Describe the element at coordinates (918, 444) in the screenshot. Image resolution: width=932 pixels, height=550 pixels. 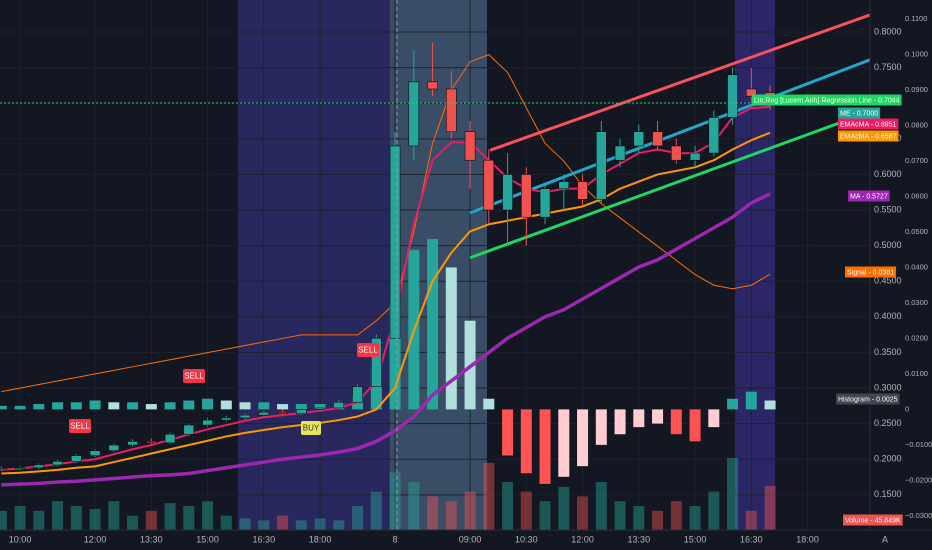
I see `y2-tick-label: −0.0100` at that location.